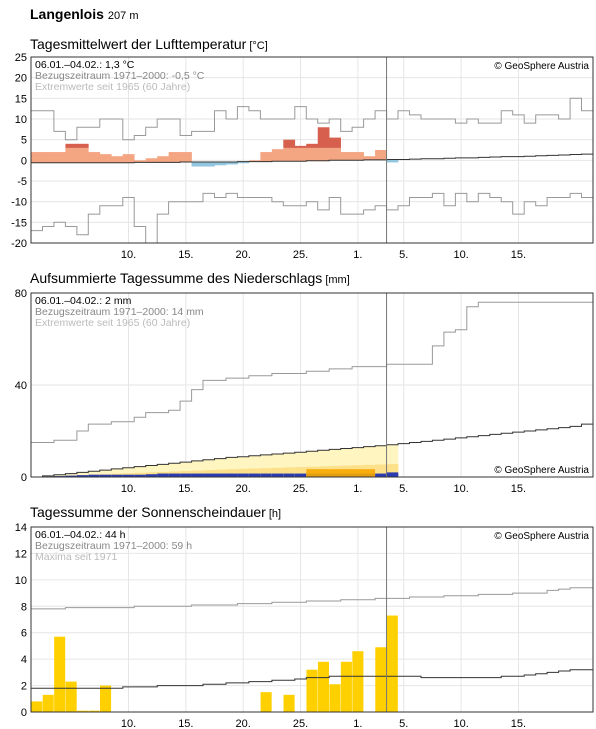 The image size is (596, 729). What do you see at coordinates (403, 489) in the screenshot?
I see `precip-x-tick-label: 5.` at bounding box center [403, 489].